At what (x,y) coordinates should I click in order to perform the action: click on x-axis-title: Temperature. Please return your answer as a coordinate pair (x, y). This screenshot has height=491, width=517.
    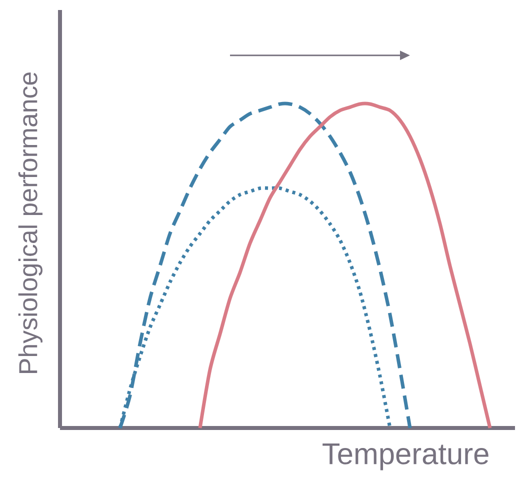
    Looking at the image, I should click on (405, 457).